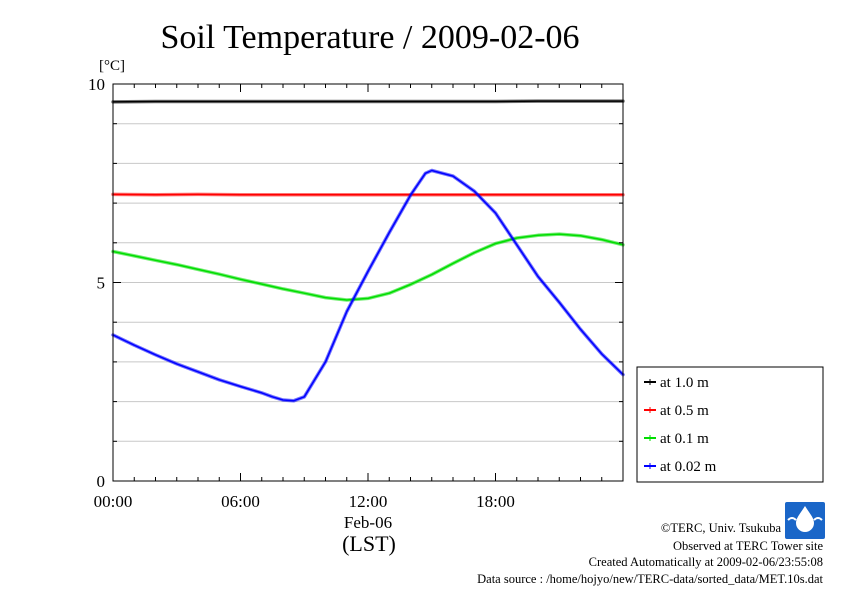  I want to click on legend-box, so click(730, 424).